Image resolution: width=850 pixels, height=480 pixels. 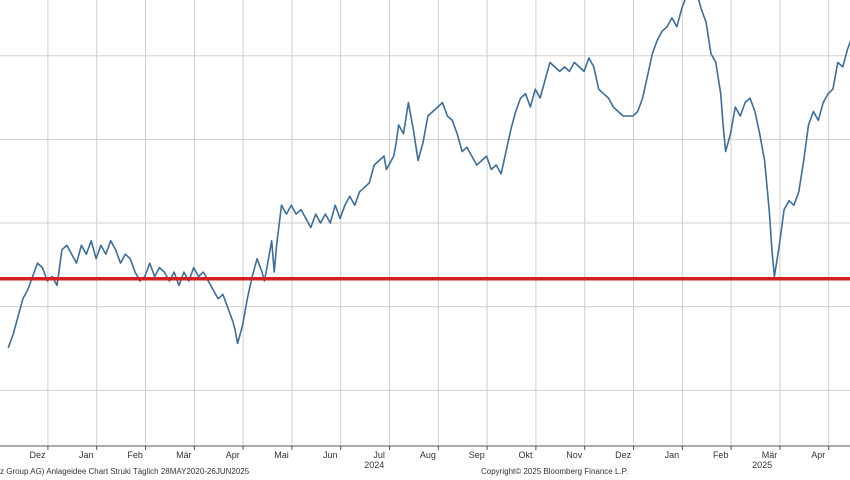 I want to click on x-tick-label: Sep, so click(x=477, y=455).